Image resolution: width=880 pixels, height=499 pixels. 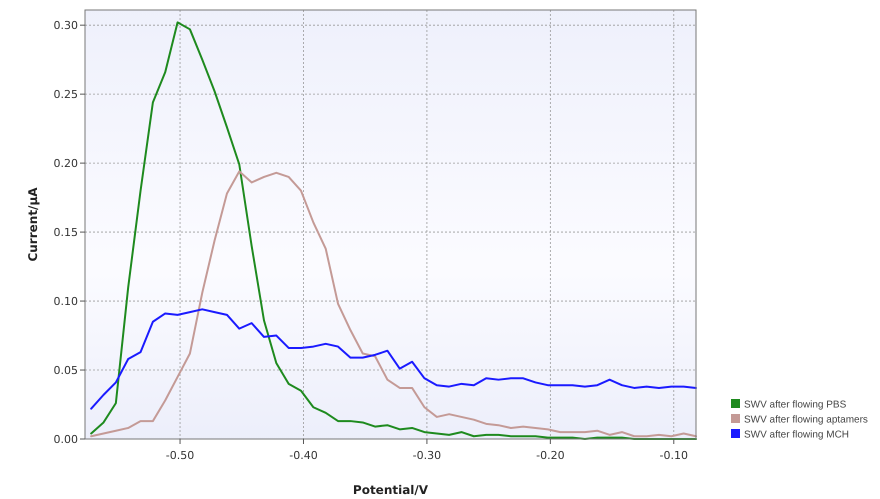 What do you see at coordinates (180, 455) in the screenshot?
I see `x-tick-label: -0.50` at bounding box center [180, 455].